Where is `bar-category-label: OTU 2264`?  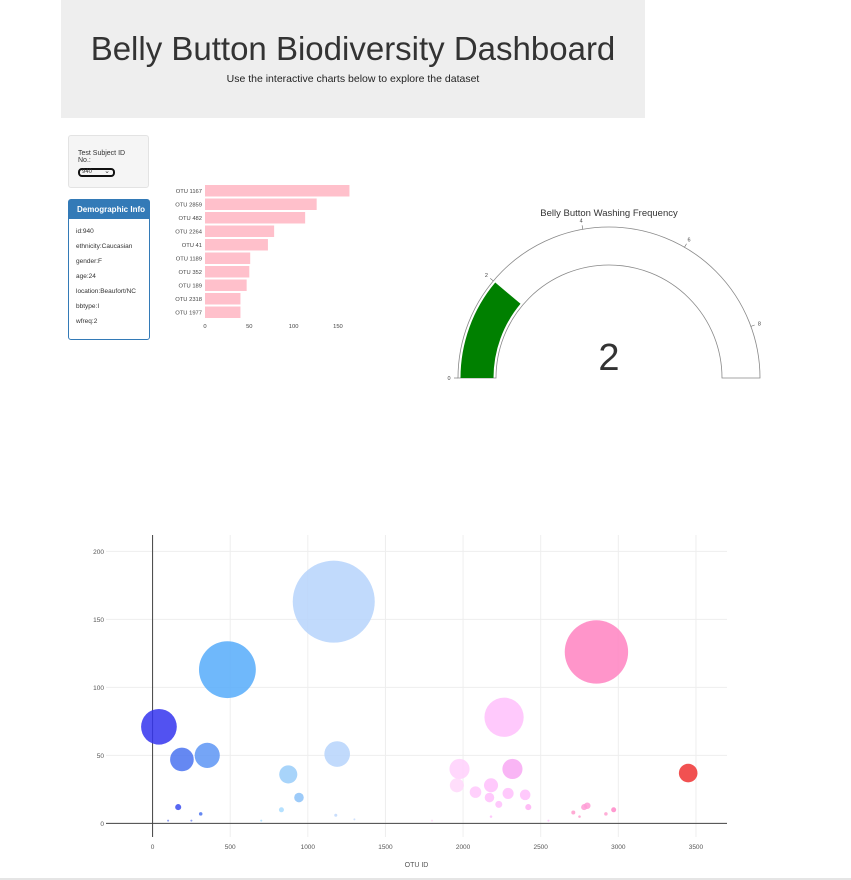 bar-category-label: OTU 2264 is located at coordinates (189, 232).